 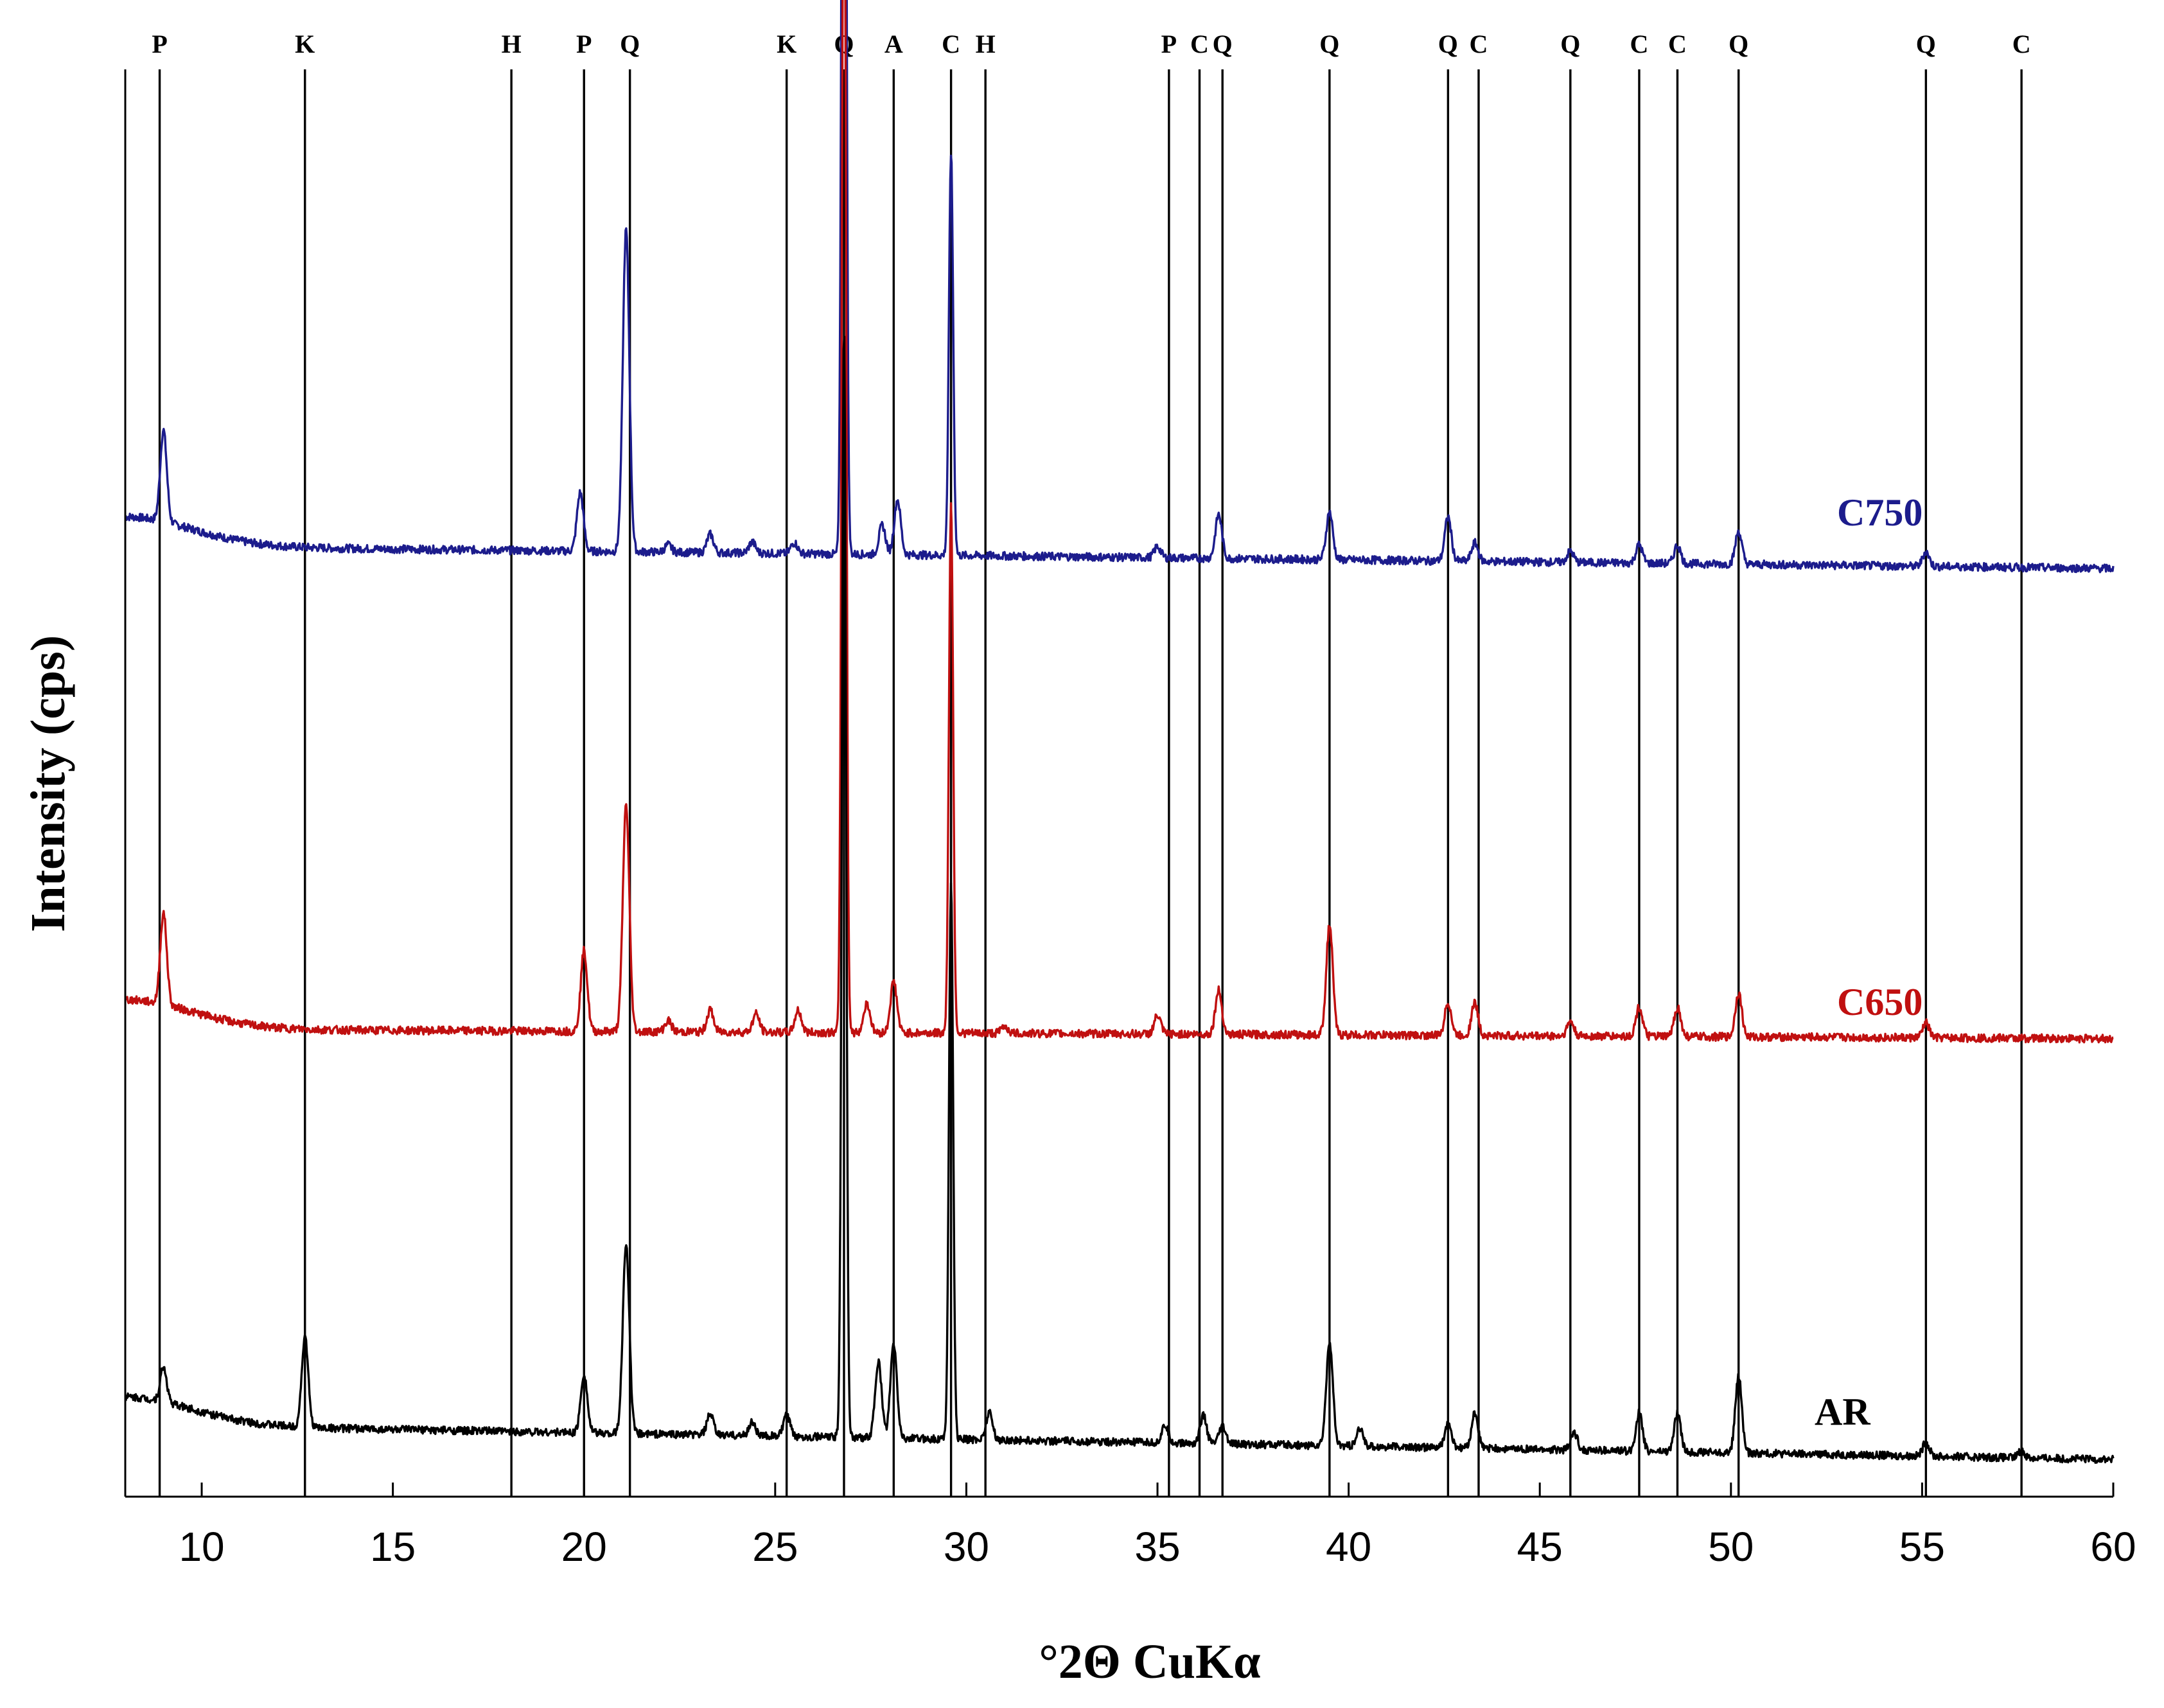 What do you see at coordinates (951, 44) in the screenshot?
I see `phase-label-8: C` at bounding box center [951, 44].